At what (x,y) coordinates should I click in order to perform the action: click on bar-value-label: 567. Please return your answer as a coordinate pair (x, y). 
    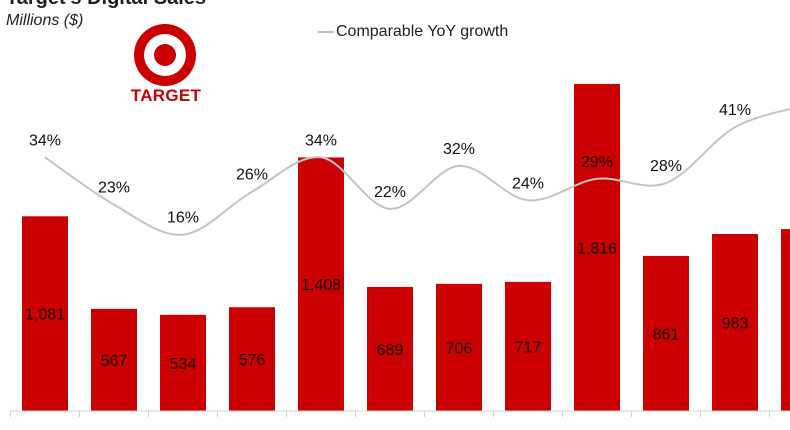
    Looking at the image, I should click on (114, 361).